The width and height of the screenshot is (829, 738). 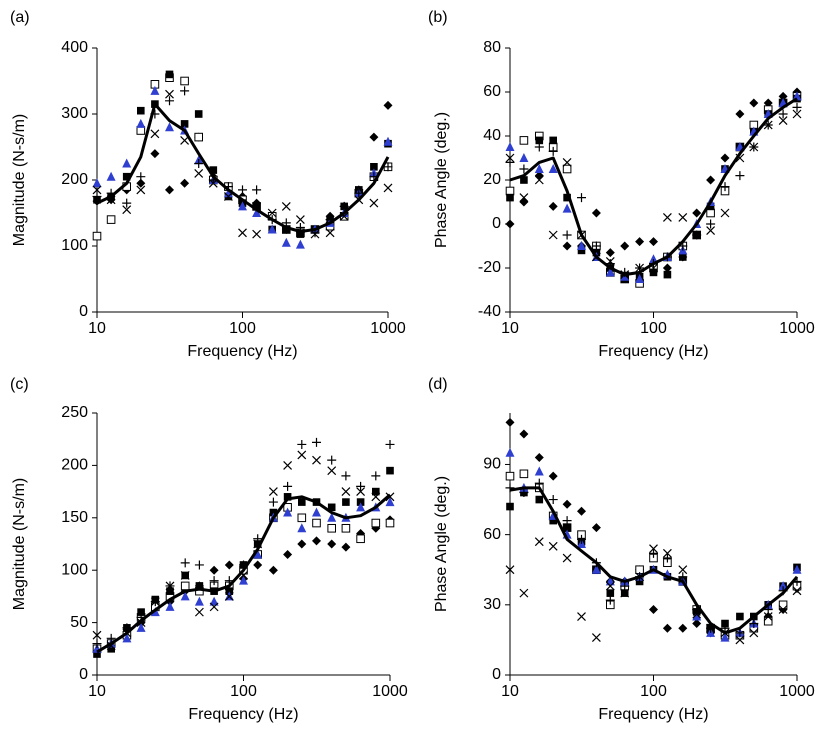 I want to click on y-tick-label: 90, so click(x=492, y=464).